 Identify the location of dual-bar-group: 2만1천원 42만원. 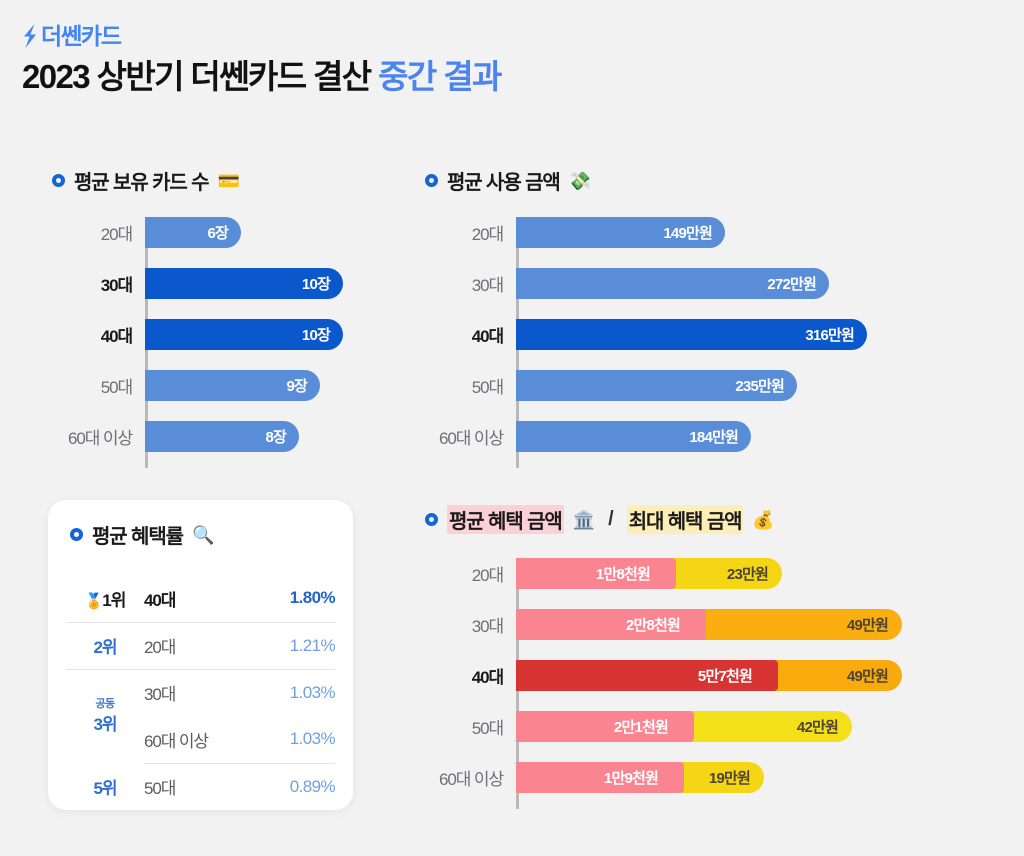
(684, 726).